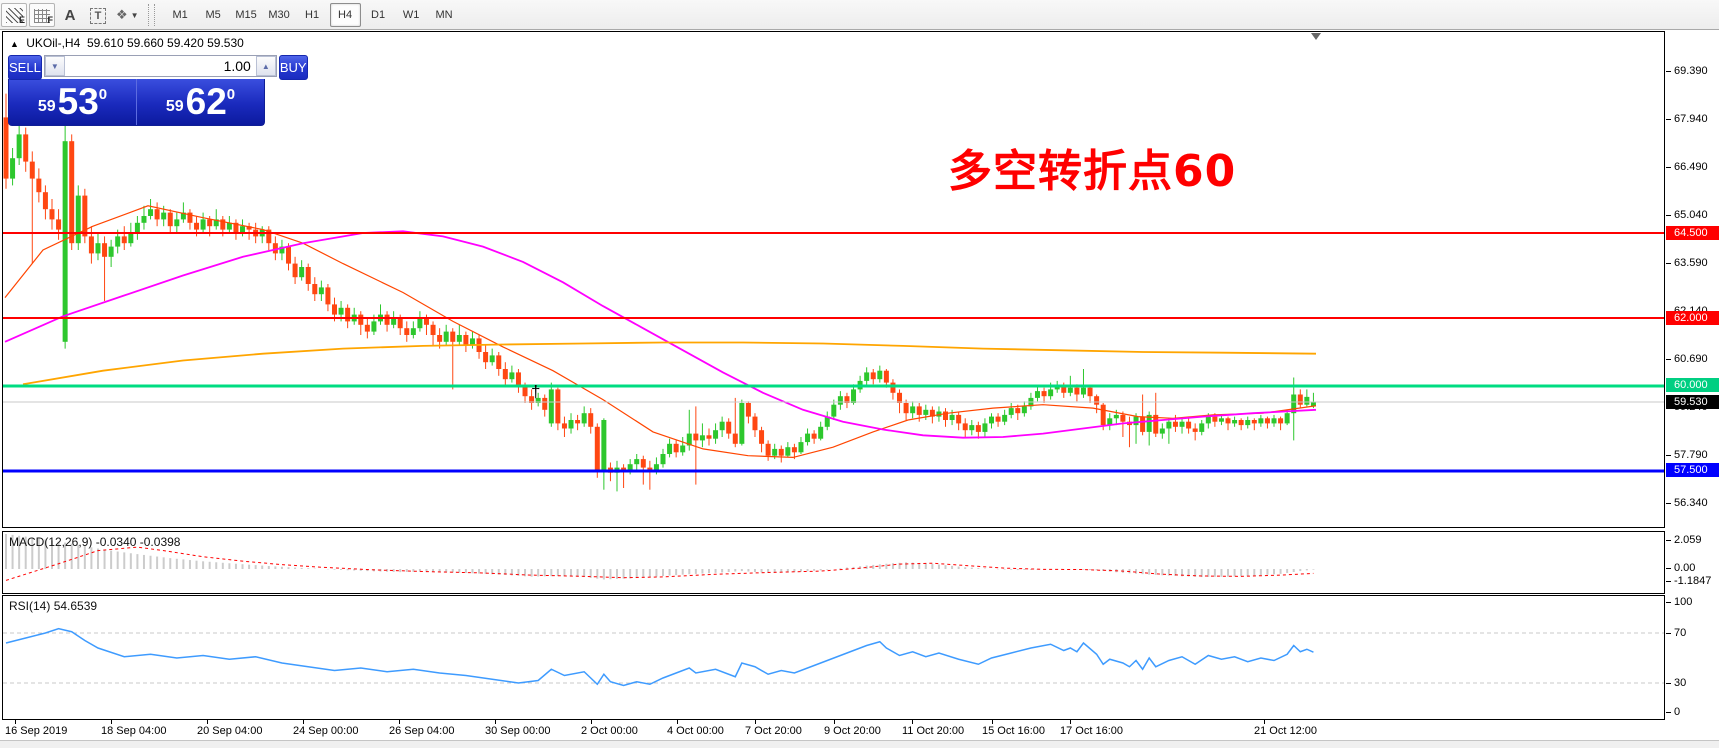  What do you see at coordinates (312, 14) in the screenshot?
I see `timeframe-h1: H1` at bounding box center [312, 14].